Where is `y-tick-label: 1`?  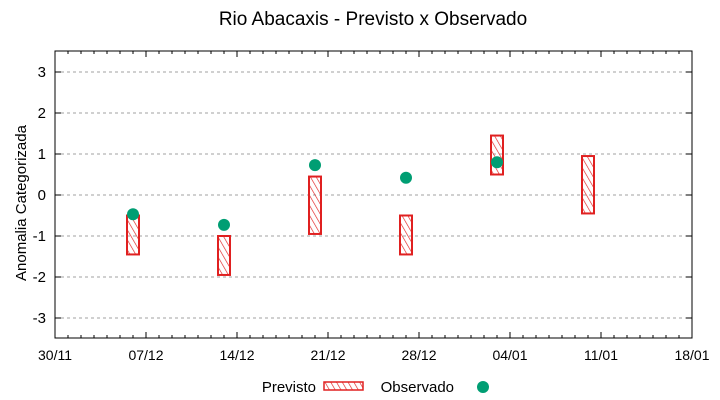 y-tick-label: 1 is located at coordinates (42, 154).